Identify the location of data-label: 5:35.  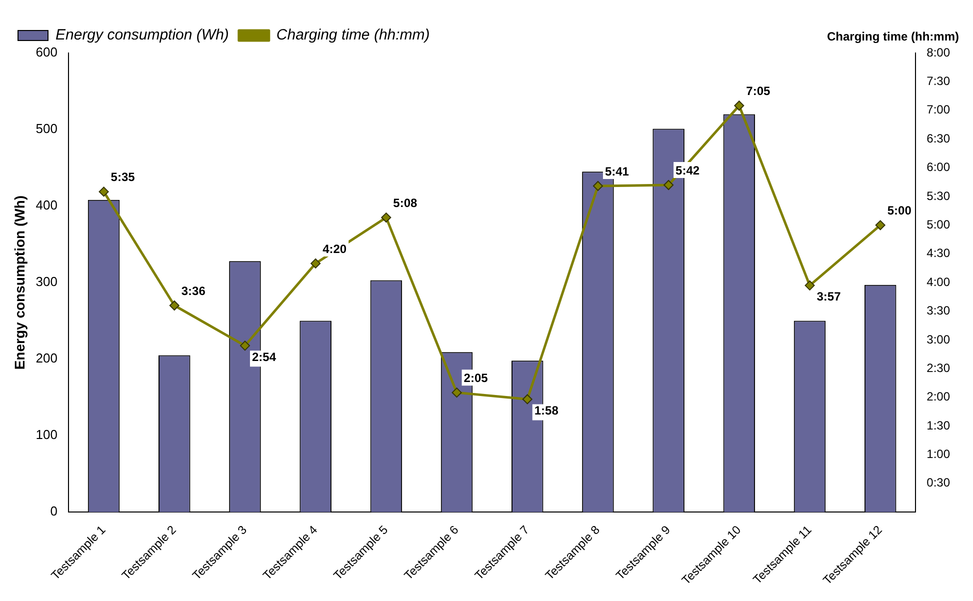
(123, 177).